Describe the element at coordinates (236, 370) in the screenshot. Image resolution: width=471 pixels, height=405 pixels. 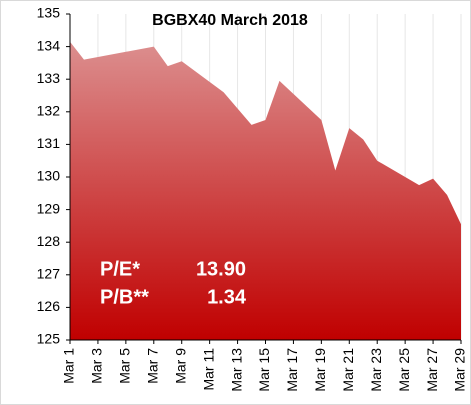
I see `x-tick-label: Mar 13` at that location.